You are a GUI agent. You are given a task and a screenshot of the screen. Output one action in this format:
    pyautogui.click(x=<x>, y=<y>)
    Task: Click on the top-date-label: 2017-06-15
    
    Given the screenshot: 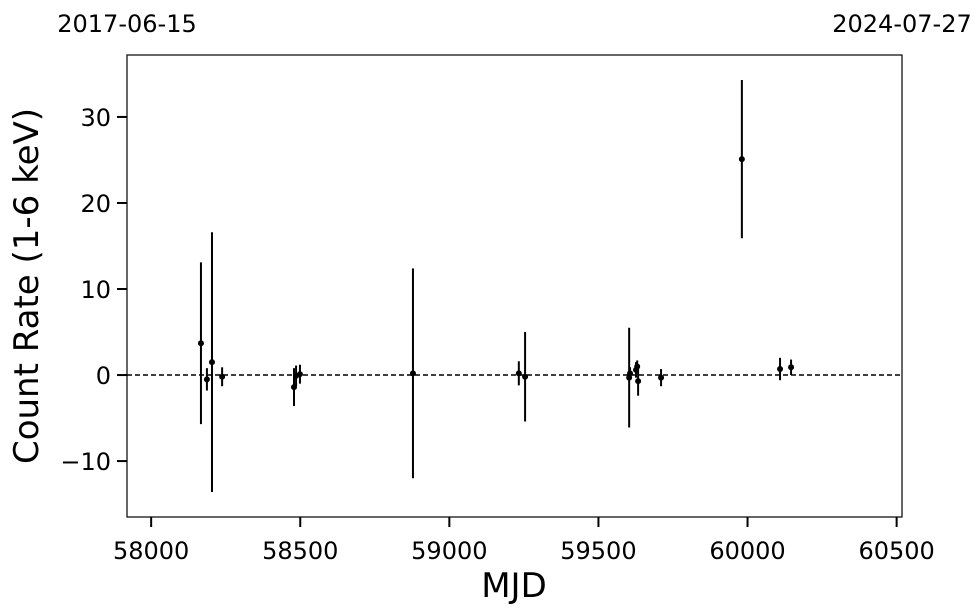 What is the action you would take?
    pyautogui.click(x=126, y=24)
    